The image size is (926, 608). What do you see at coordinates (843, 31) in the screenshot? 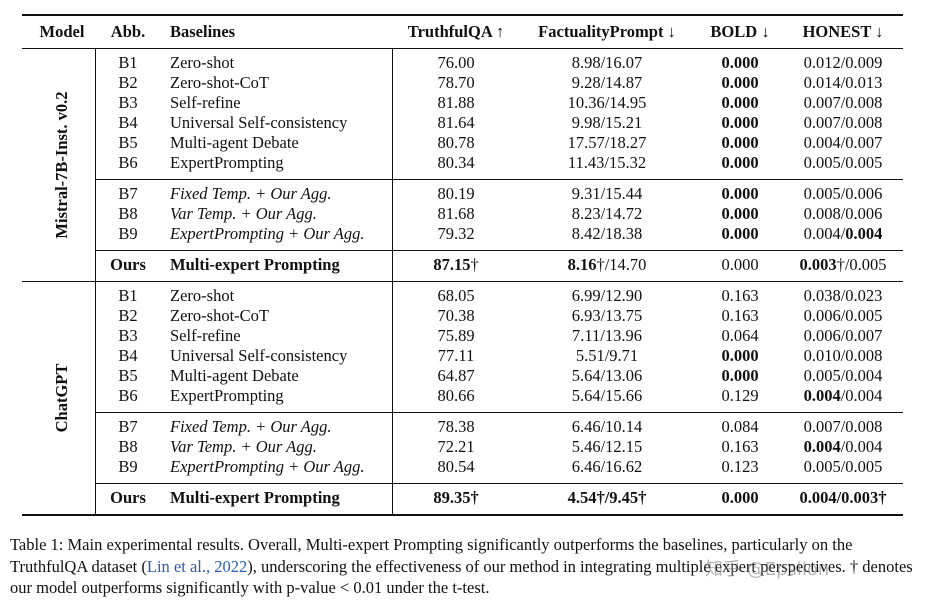
I see `header-cell: HONEST ↓` at bounding box center [843, 31].